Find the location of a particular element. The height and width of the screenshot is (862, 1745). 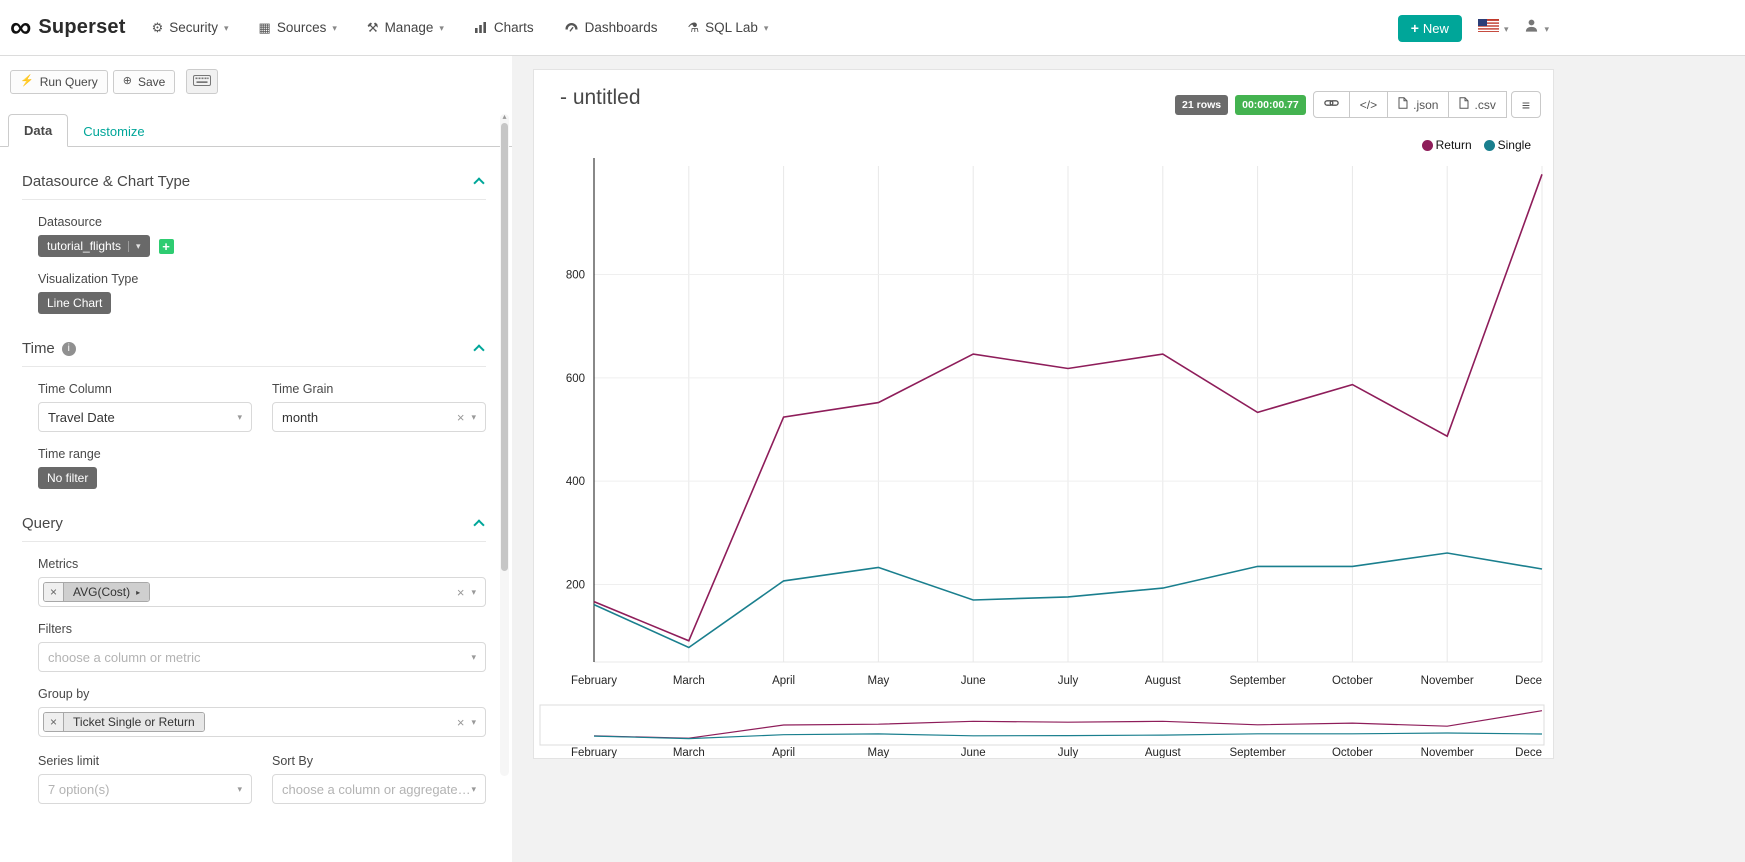

flask-icon: ⚗ is located at coordinates (693, 27).